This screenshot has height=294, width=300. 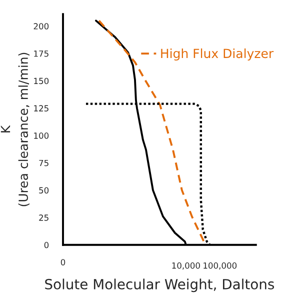 I want to click on y-tick-label: 75, so click(x=43, y=163).